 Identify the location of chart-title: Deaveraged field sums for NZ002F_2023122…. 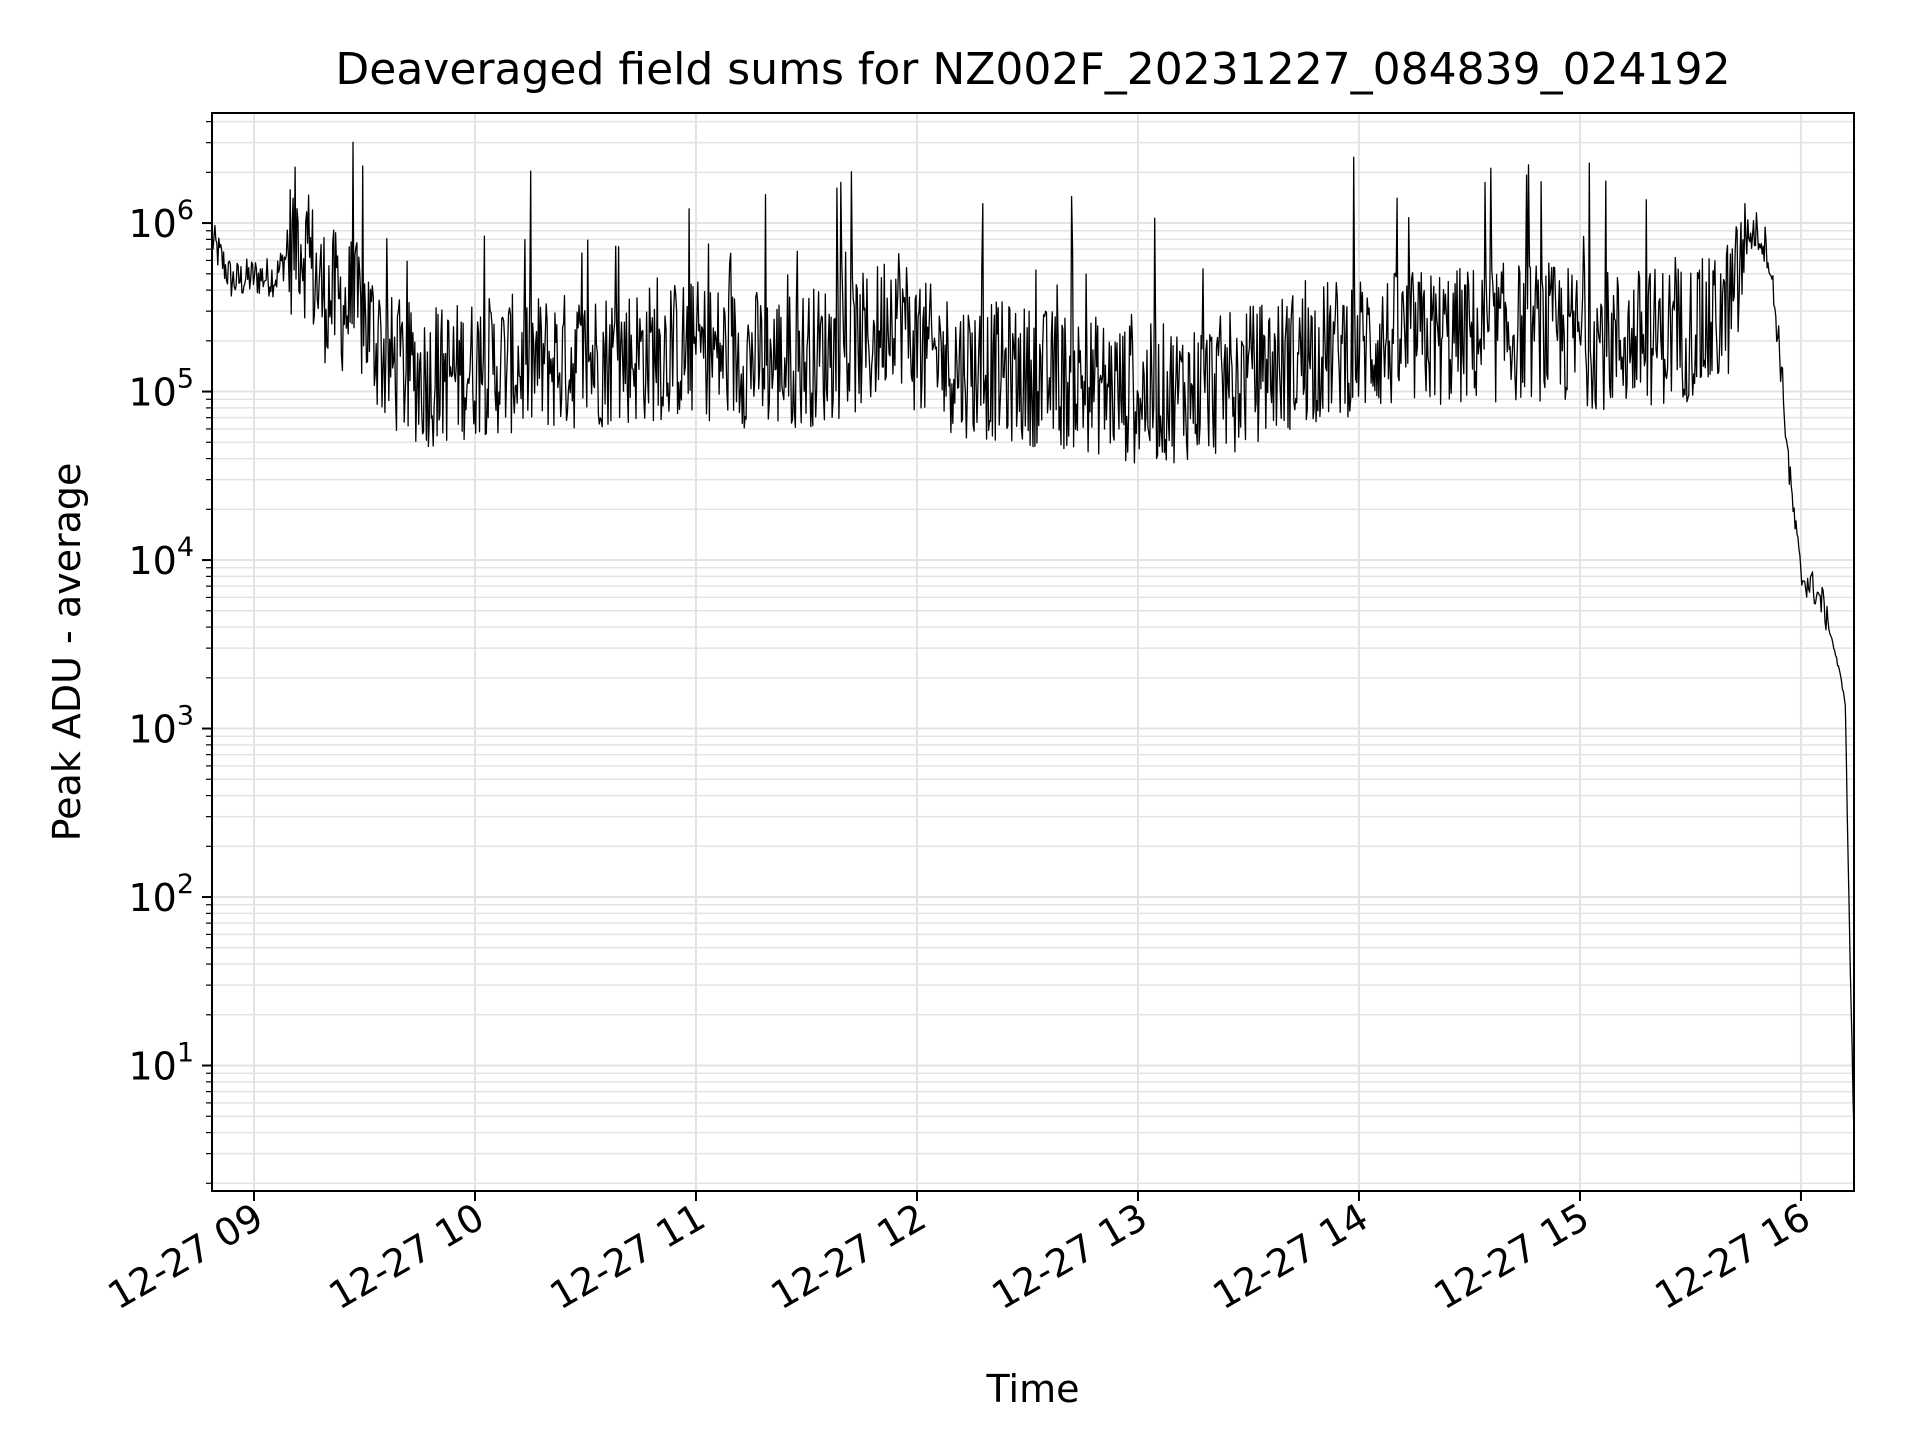
(1032, 69).